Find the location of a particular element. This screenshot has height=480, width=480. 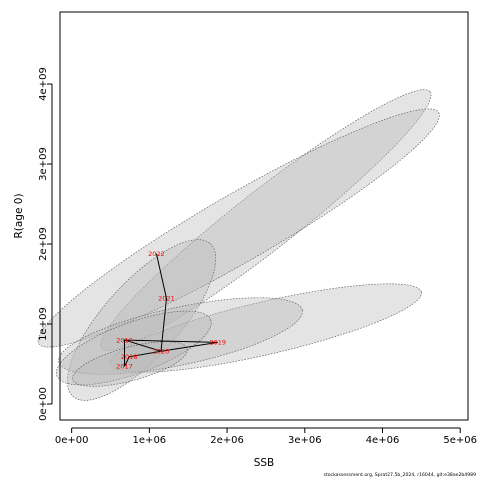

year-label: 2022 is located at coordinates (156, 254).